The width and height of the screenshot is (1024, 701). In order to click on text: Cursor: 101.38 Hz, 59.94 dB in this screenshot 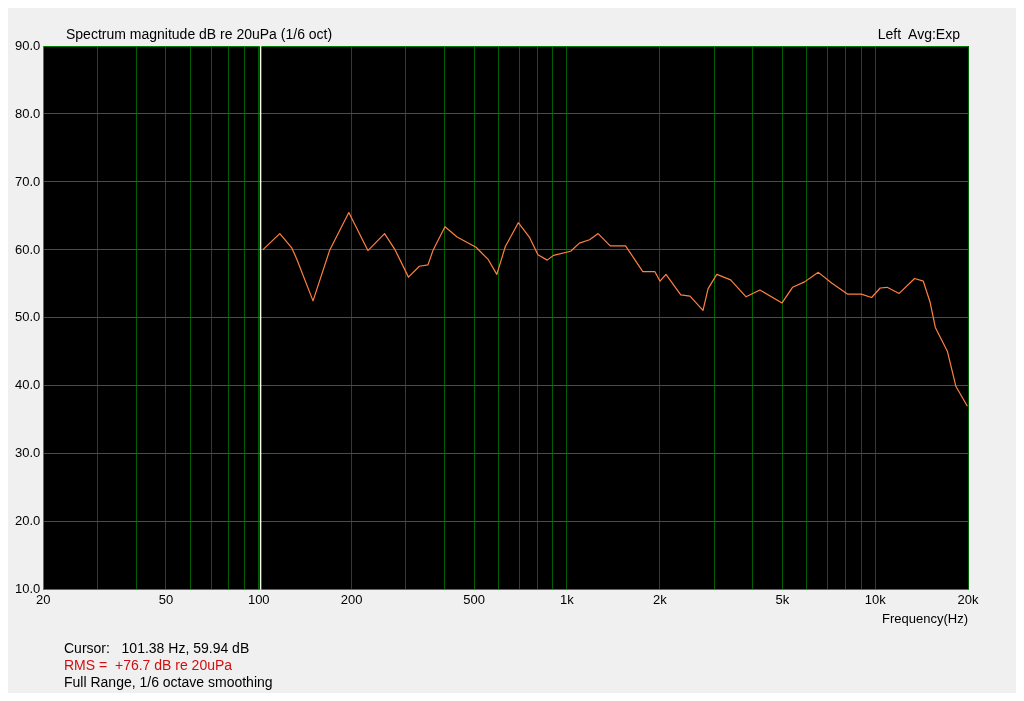, I will do `click(157, 648)`.